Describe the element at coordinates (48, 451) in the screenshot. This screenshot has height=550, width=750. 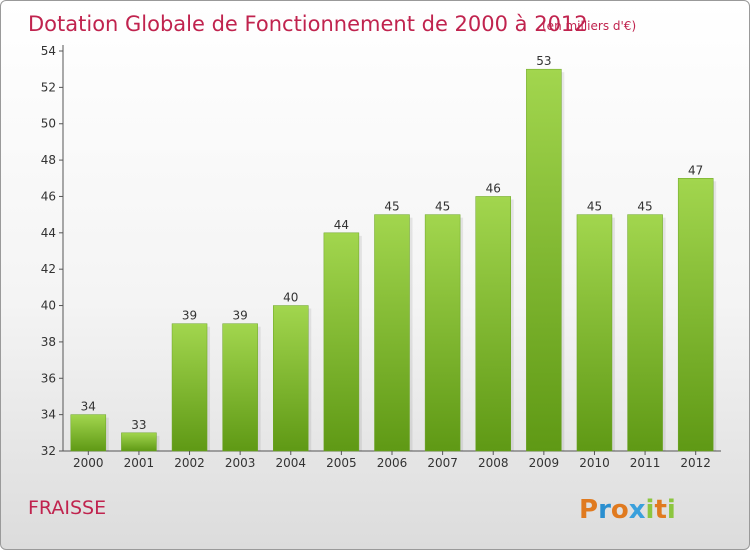
I see `y-tick-label: 32` at that location.